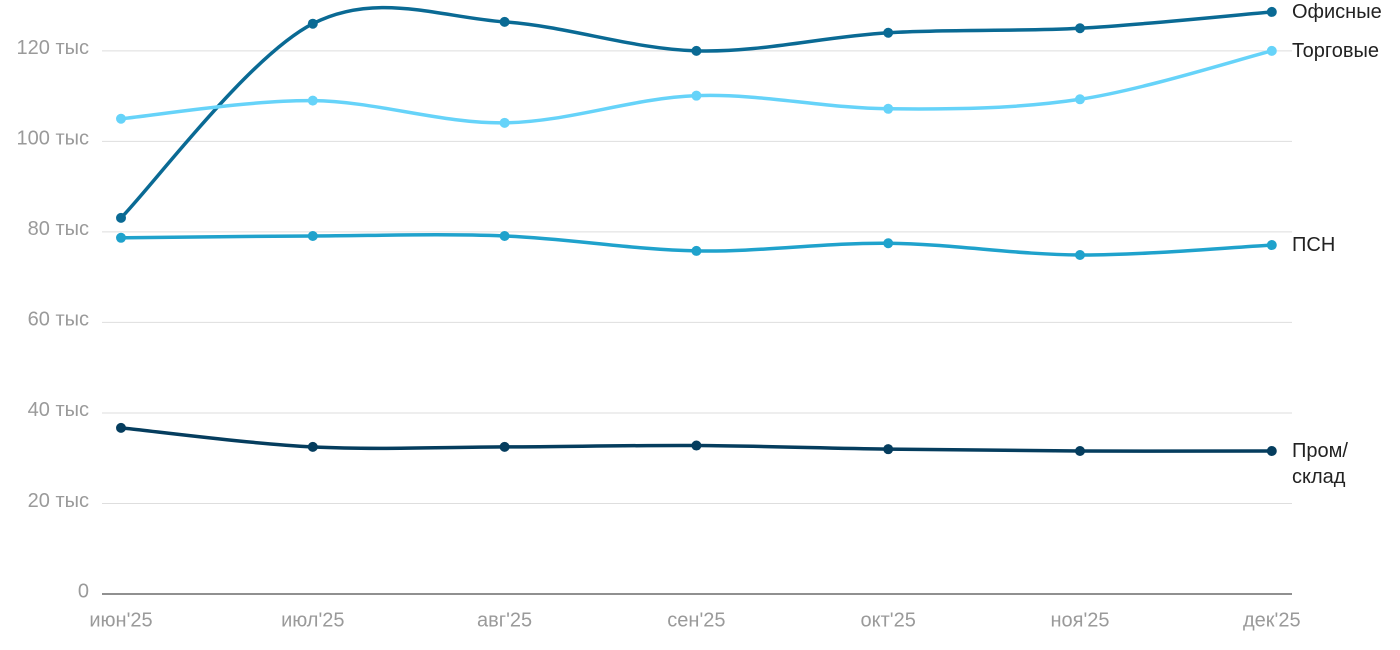  I want to click on y-tick-label: 60 тыс, so click(58, 320).